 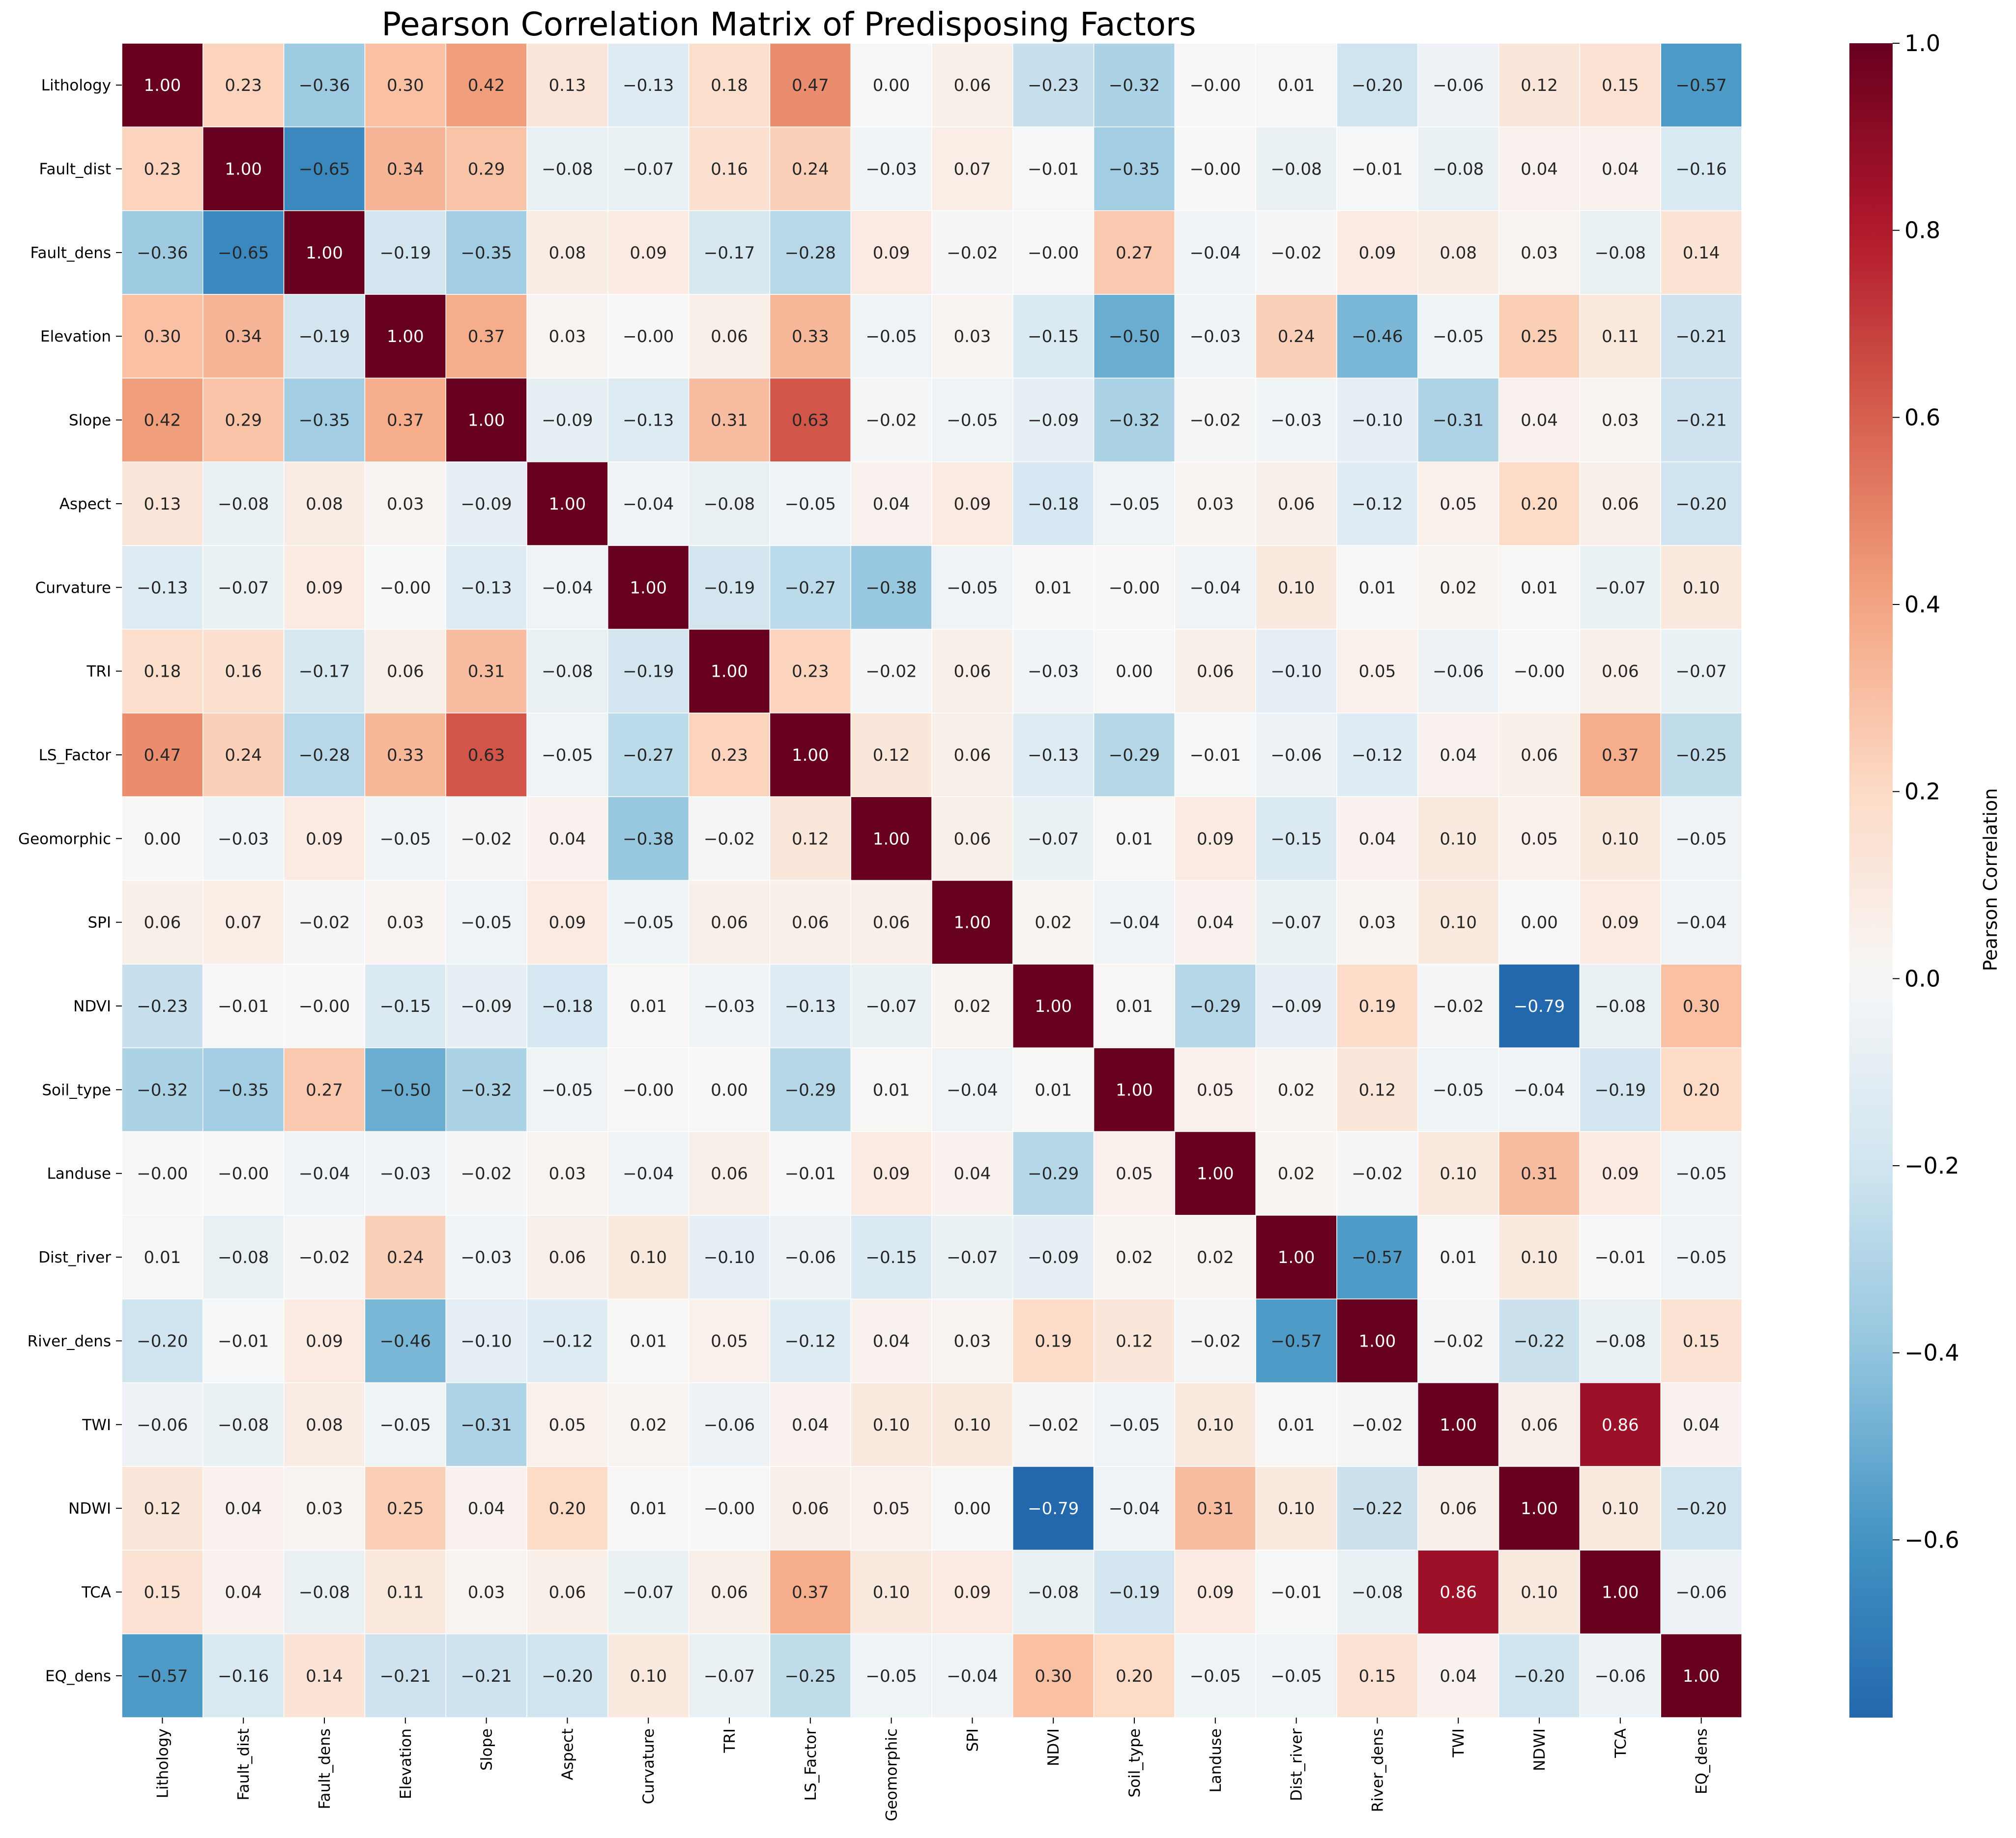 What do you see at coordinates (567, 86) in the screenshot?
I see `cell-value-label: 0.13` at bounding box center [567, 86].